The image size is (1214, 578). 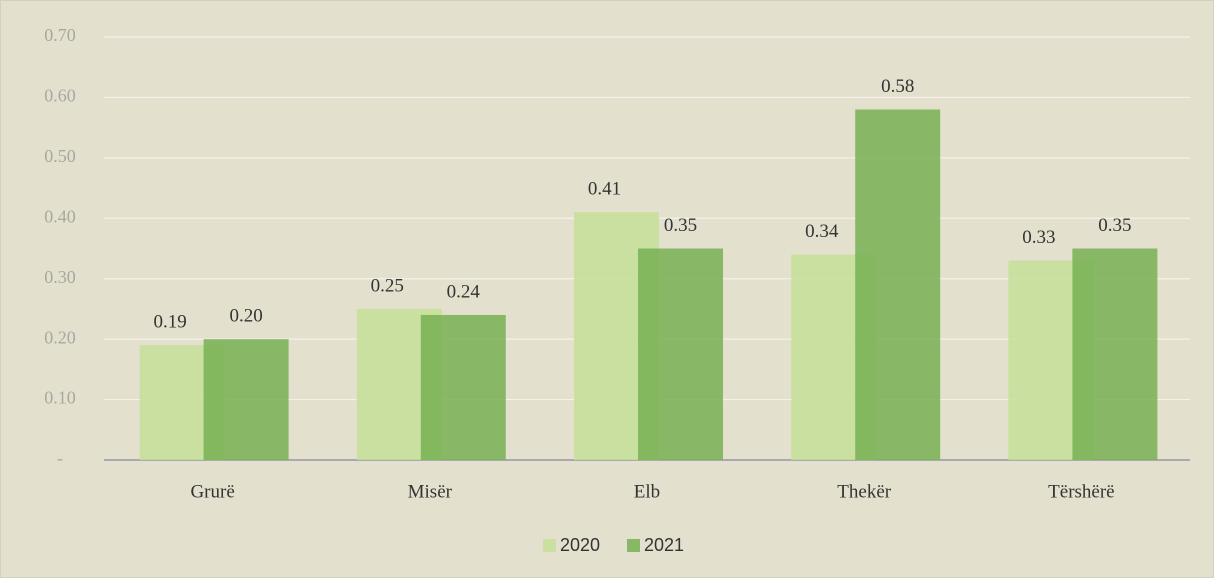 What do you see at coordinates (664, 545) in the screenshot?
I see `legend-label: 2021` at bounding box center [664, 545].